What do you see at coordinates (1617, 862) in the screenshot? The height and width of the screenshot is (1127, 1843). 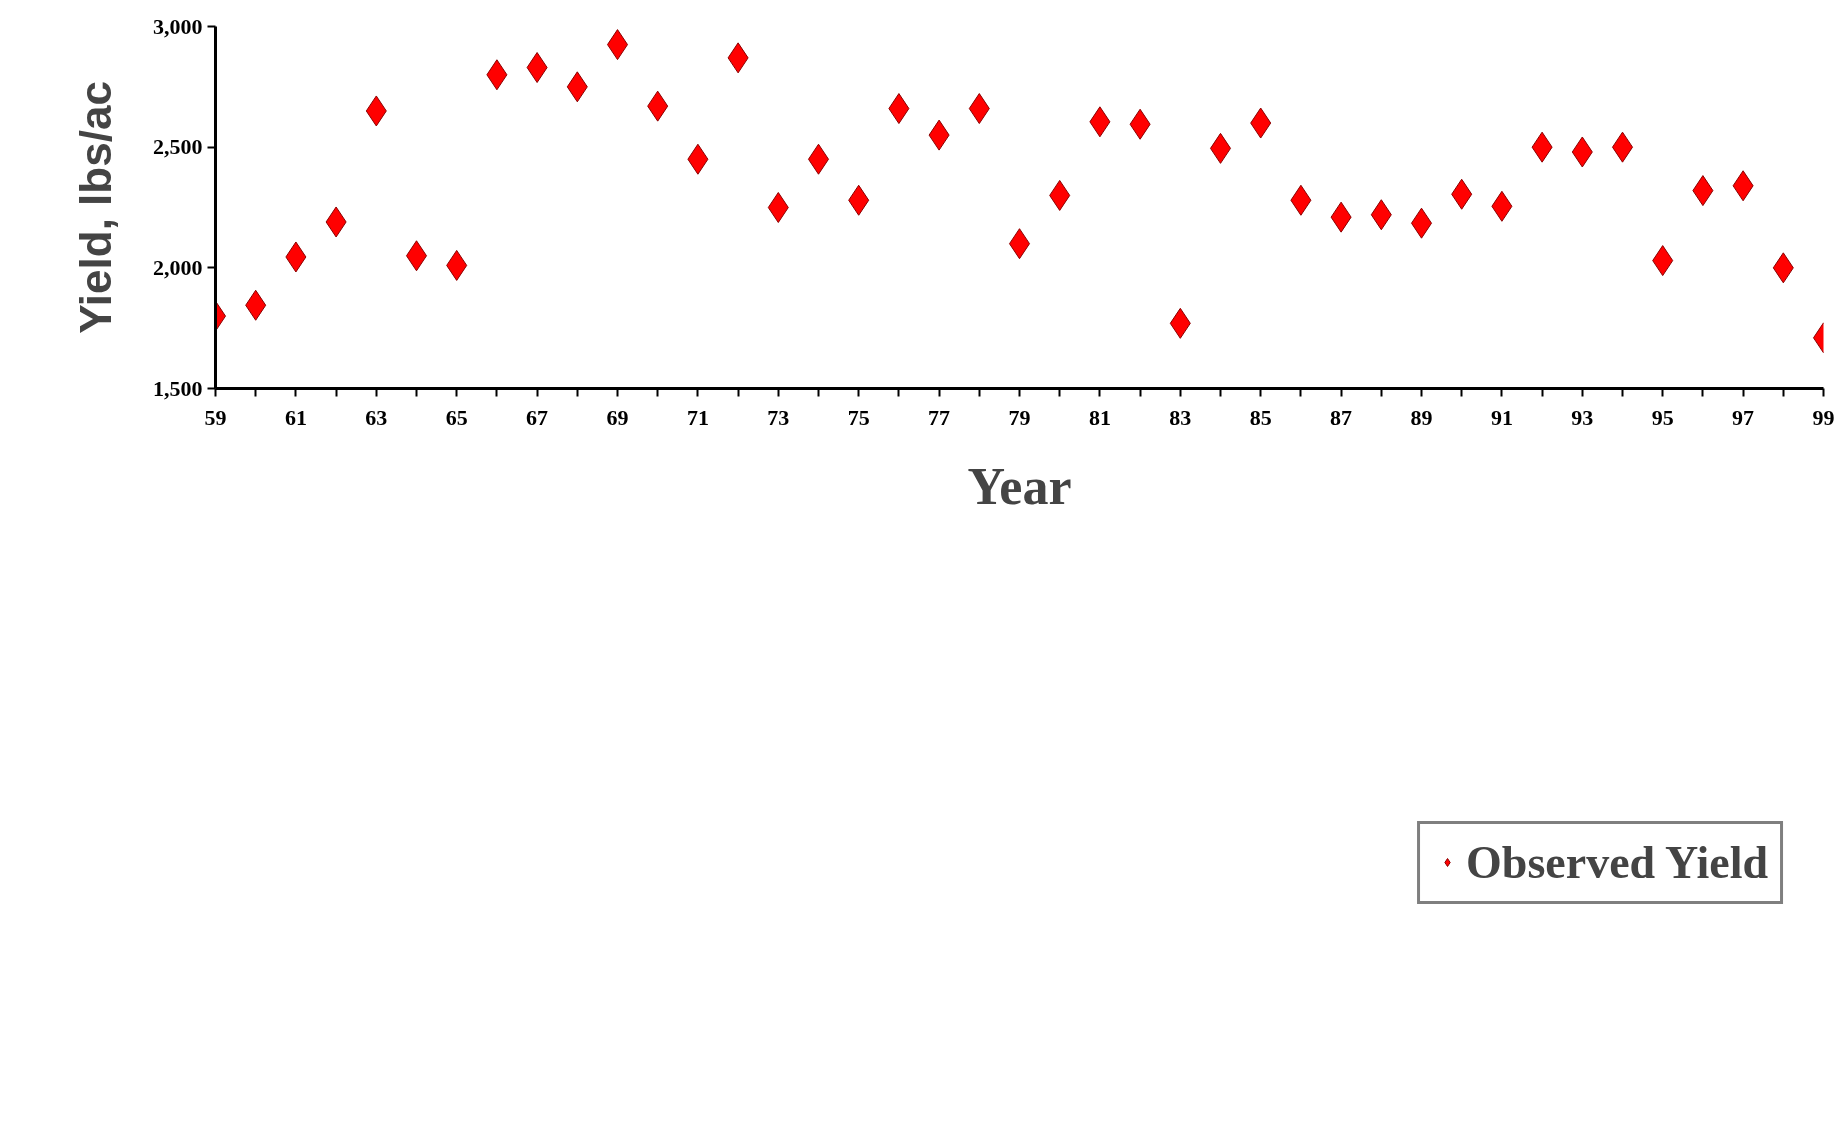 I see `legend-label: Observed Yield` at bounding box center [1617, 862].